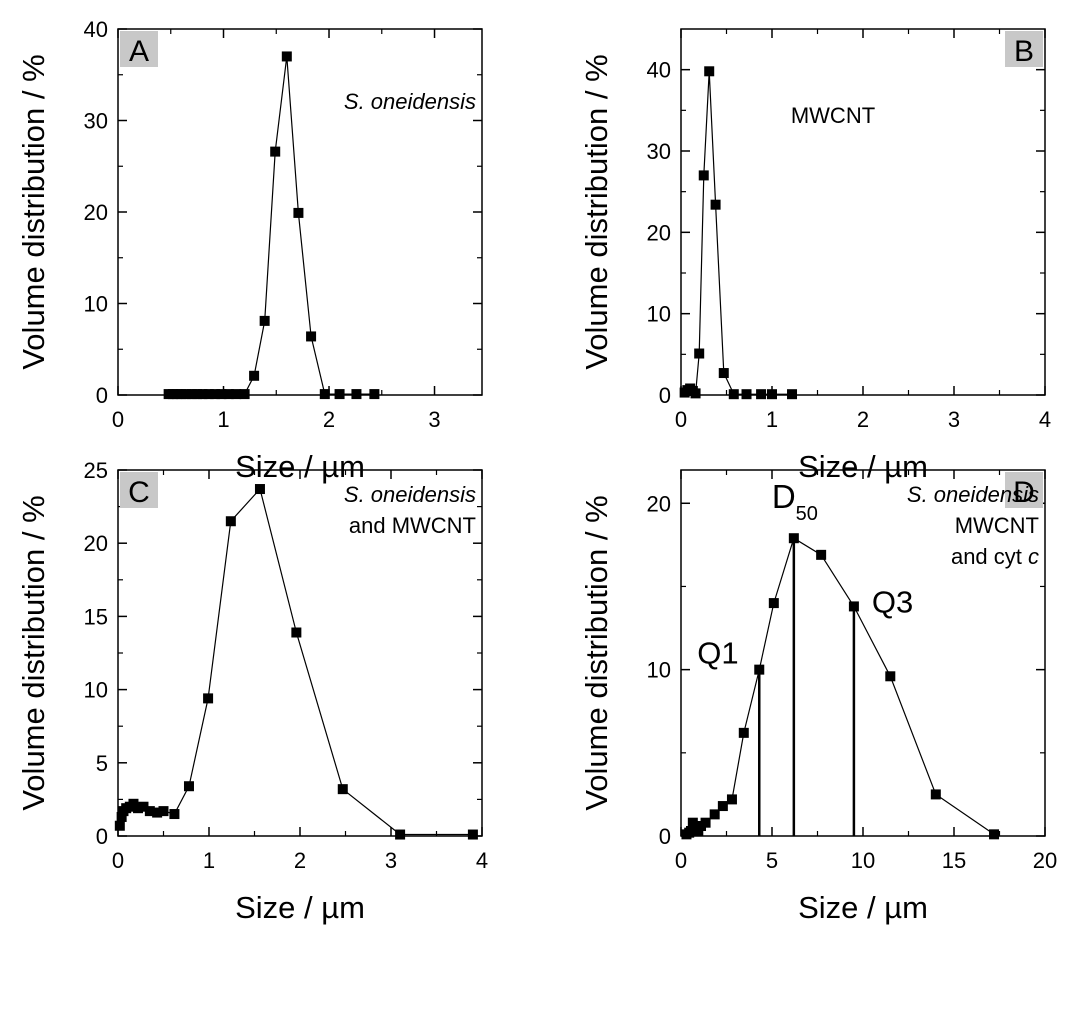  I want to click on annotation-main: Q3, so click(892, 601).